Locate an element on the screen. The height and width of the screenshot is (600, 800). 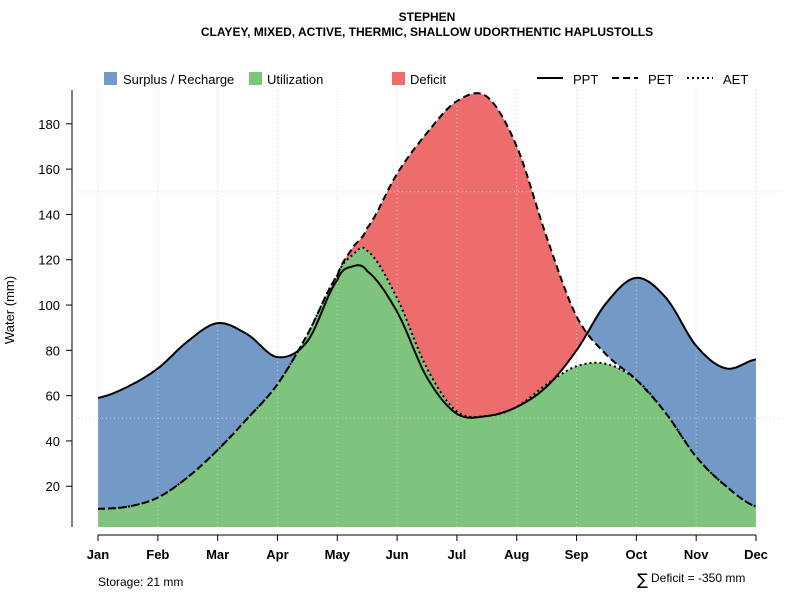
x-tick-label: May is located at coordinates (338, 554).